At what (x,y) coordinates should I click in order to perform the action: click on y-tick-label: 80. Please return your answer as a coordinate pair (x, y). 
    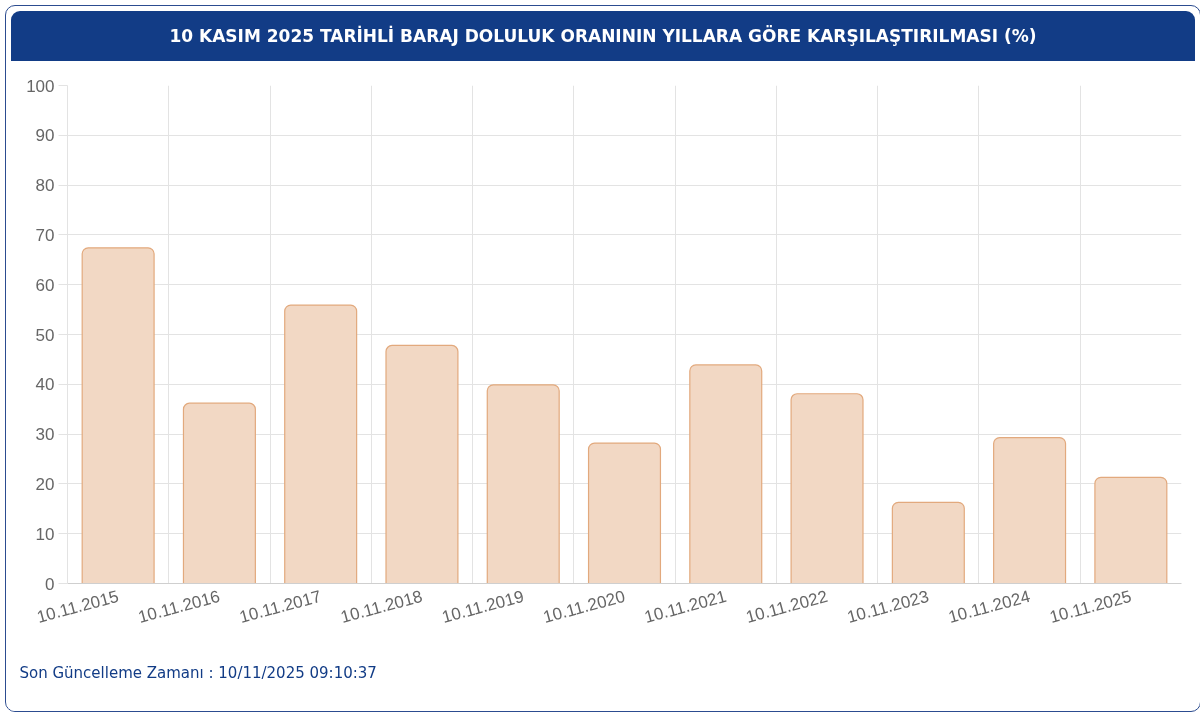
    Looking at the image, I should click on (45, 186).